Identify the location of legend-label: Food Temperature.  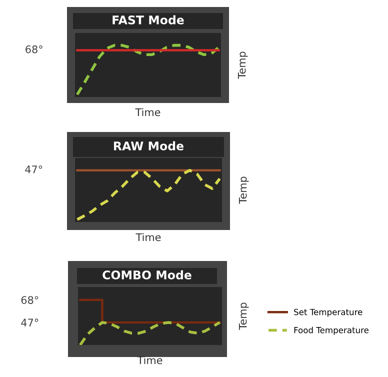
(331, 330).